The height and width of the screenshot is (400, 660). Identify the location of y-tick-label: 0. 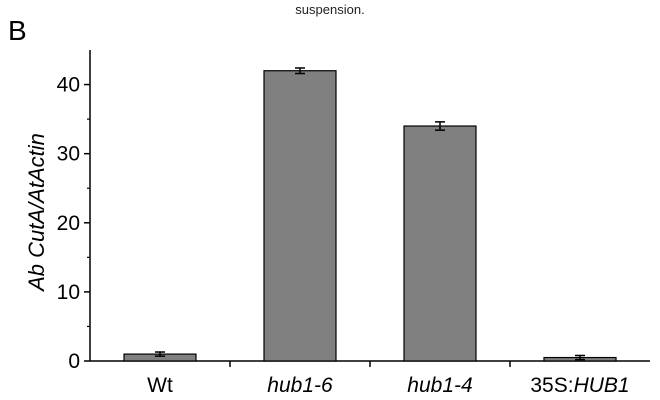
(74, 361).